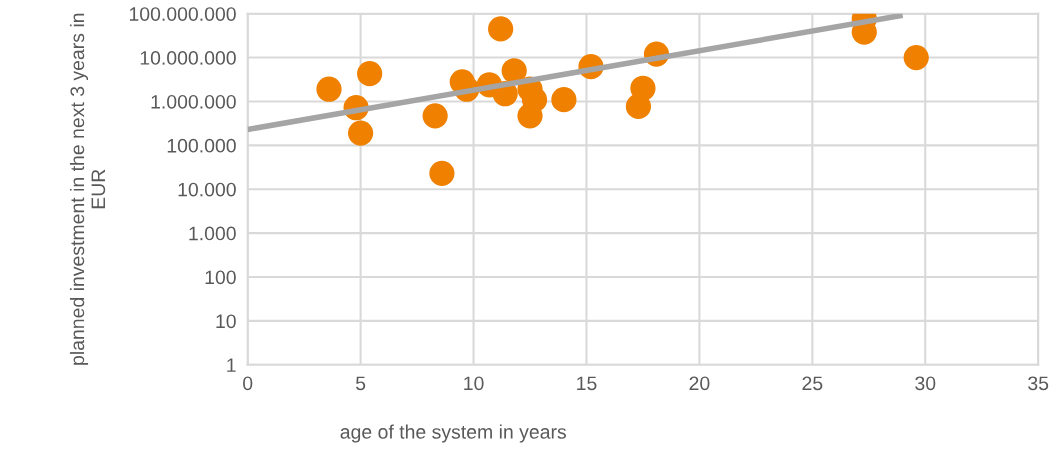 The height and width of the screenshot is (456, 1054). Describe the element at coordinates (182, 14) in the screenshot. I see `y-tick-label: 100.000.000` at that location.